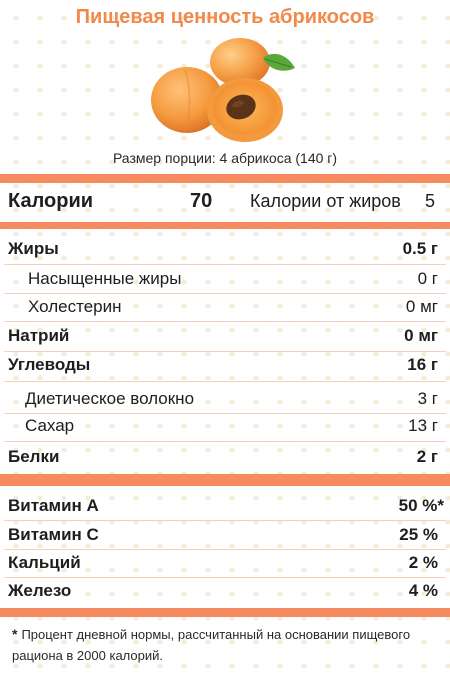 This screenshot has height=677, width=450. I want to click on nutrient-name: Белки, so click(34, 456).